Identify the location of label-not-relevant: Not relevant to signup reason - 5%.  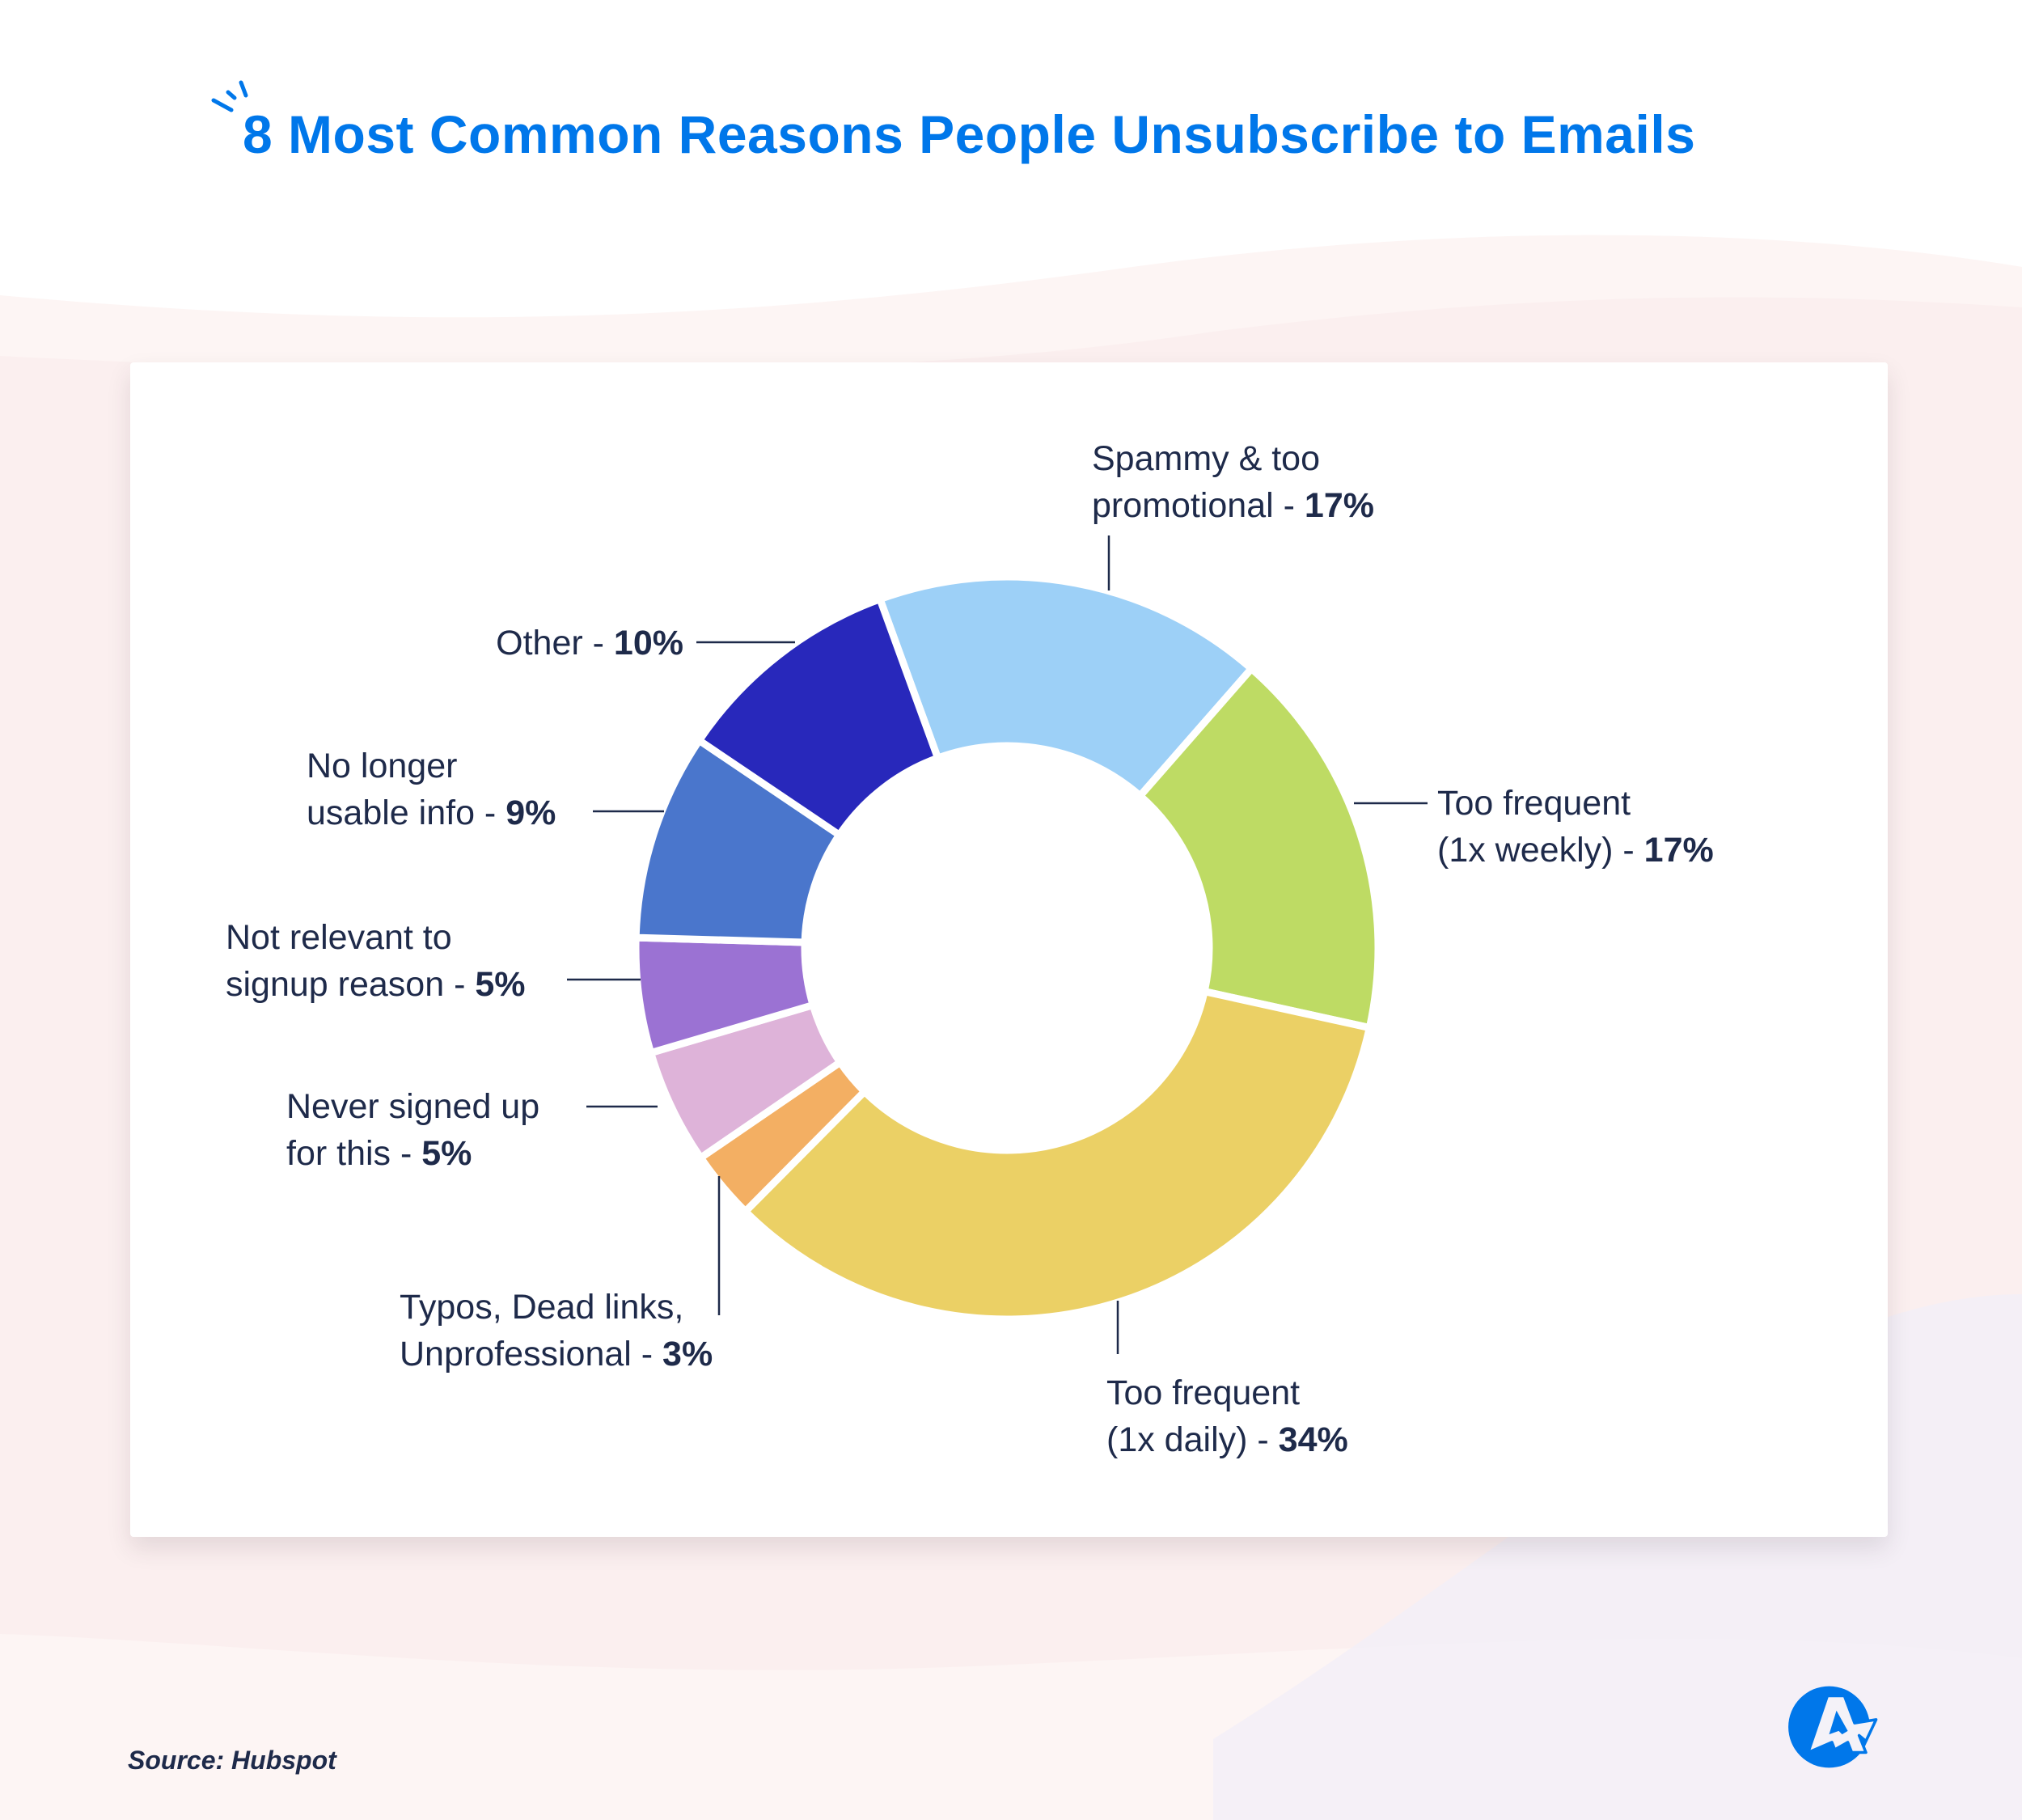
(376, 961).